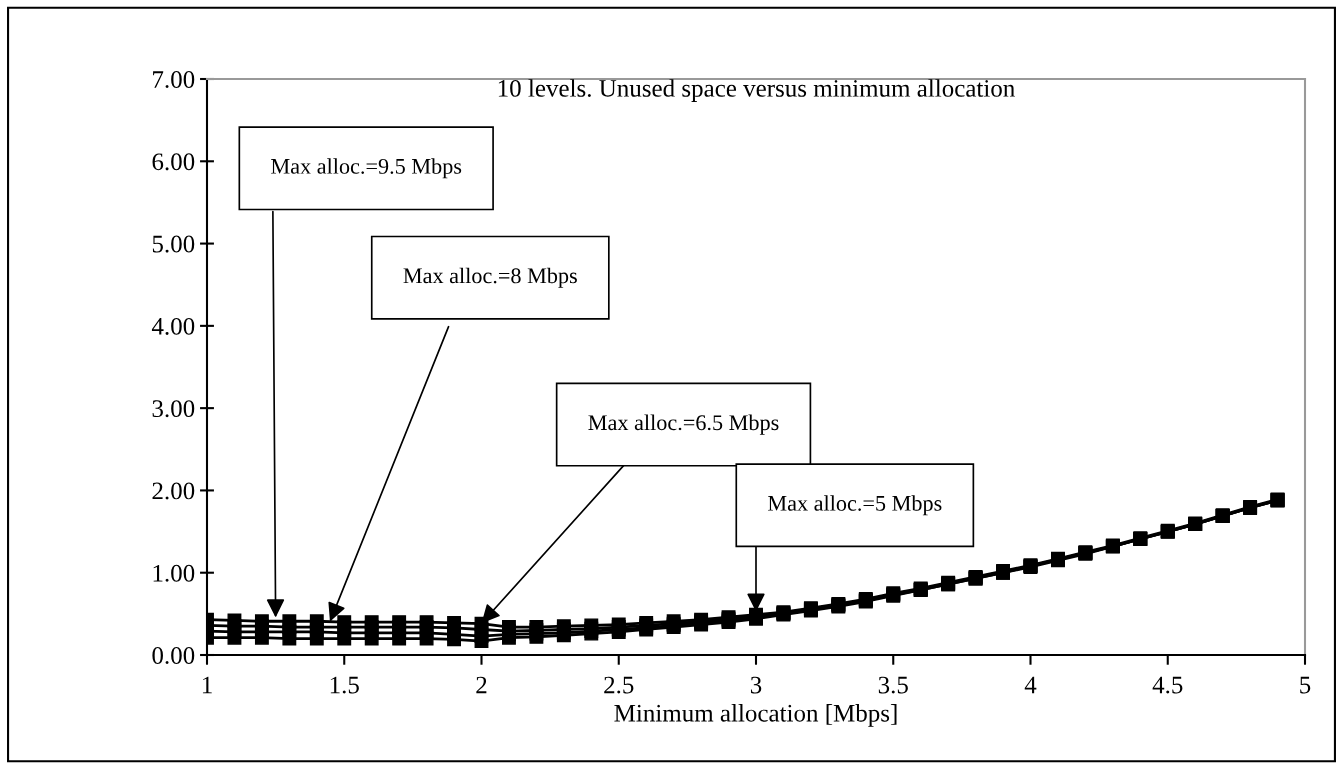 Image resolution: width=1343 pixels, height=769 pixels. What do you see at coordinates (1305, 685) in the screenshot?
I see `x-tick-label: 5` at bounding box center [1305, 685].